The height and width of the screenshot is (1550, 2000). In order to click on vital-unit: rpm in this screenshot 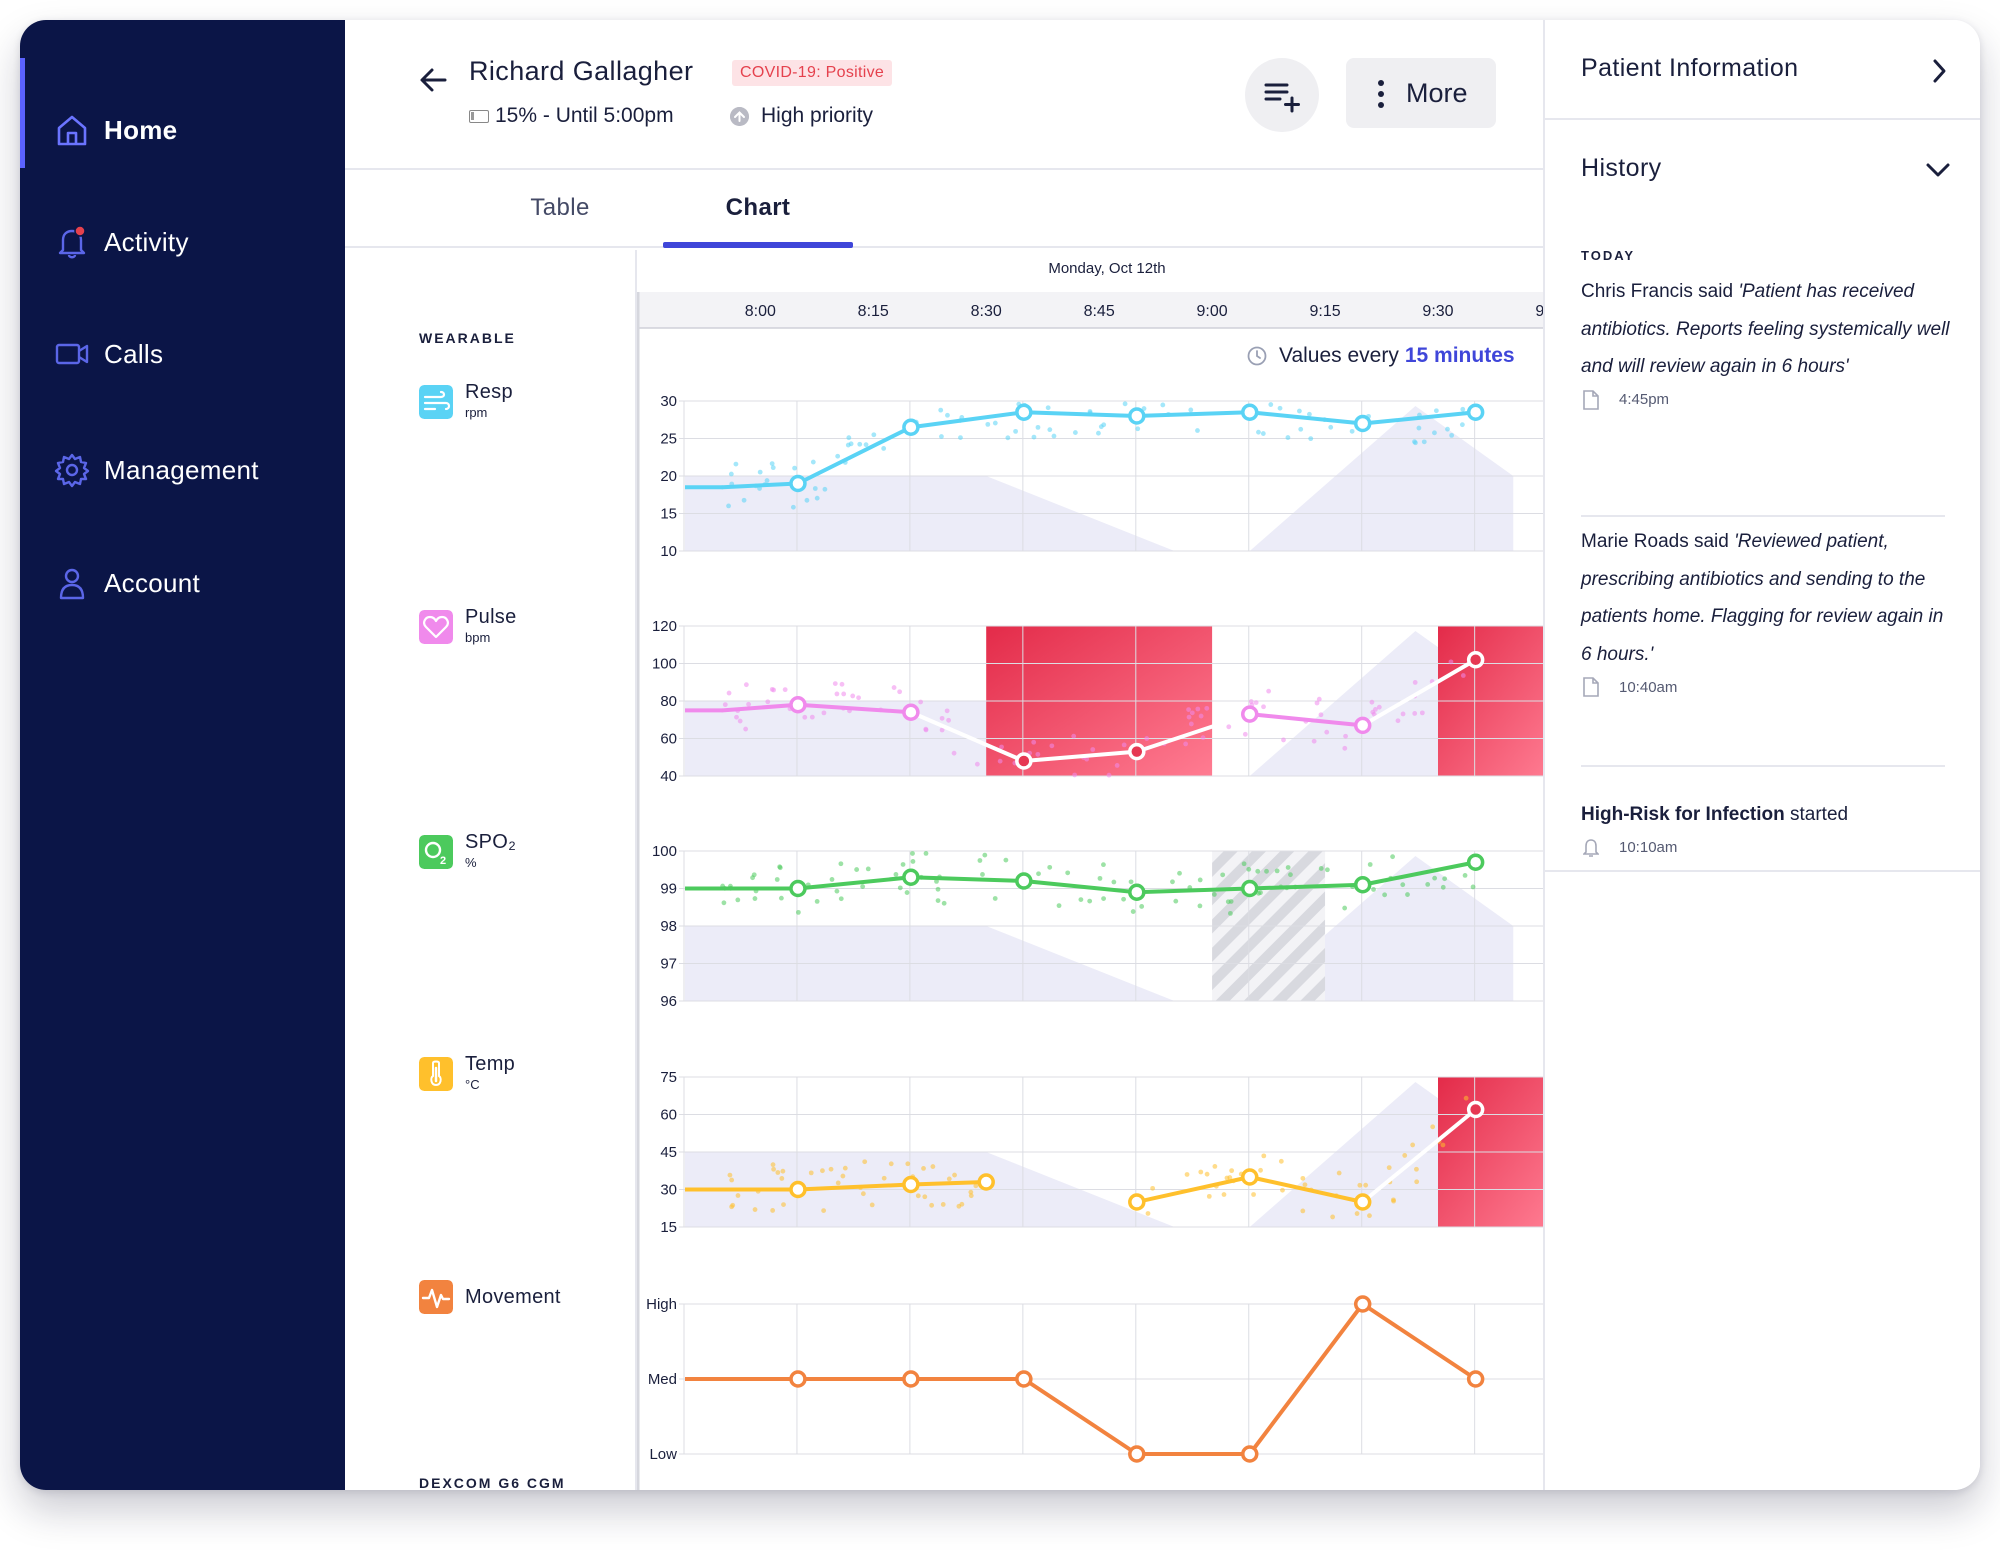, I will do `click(476, 412)`.